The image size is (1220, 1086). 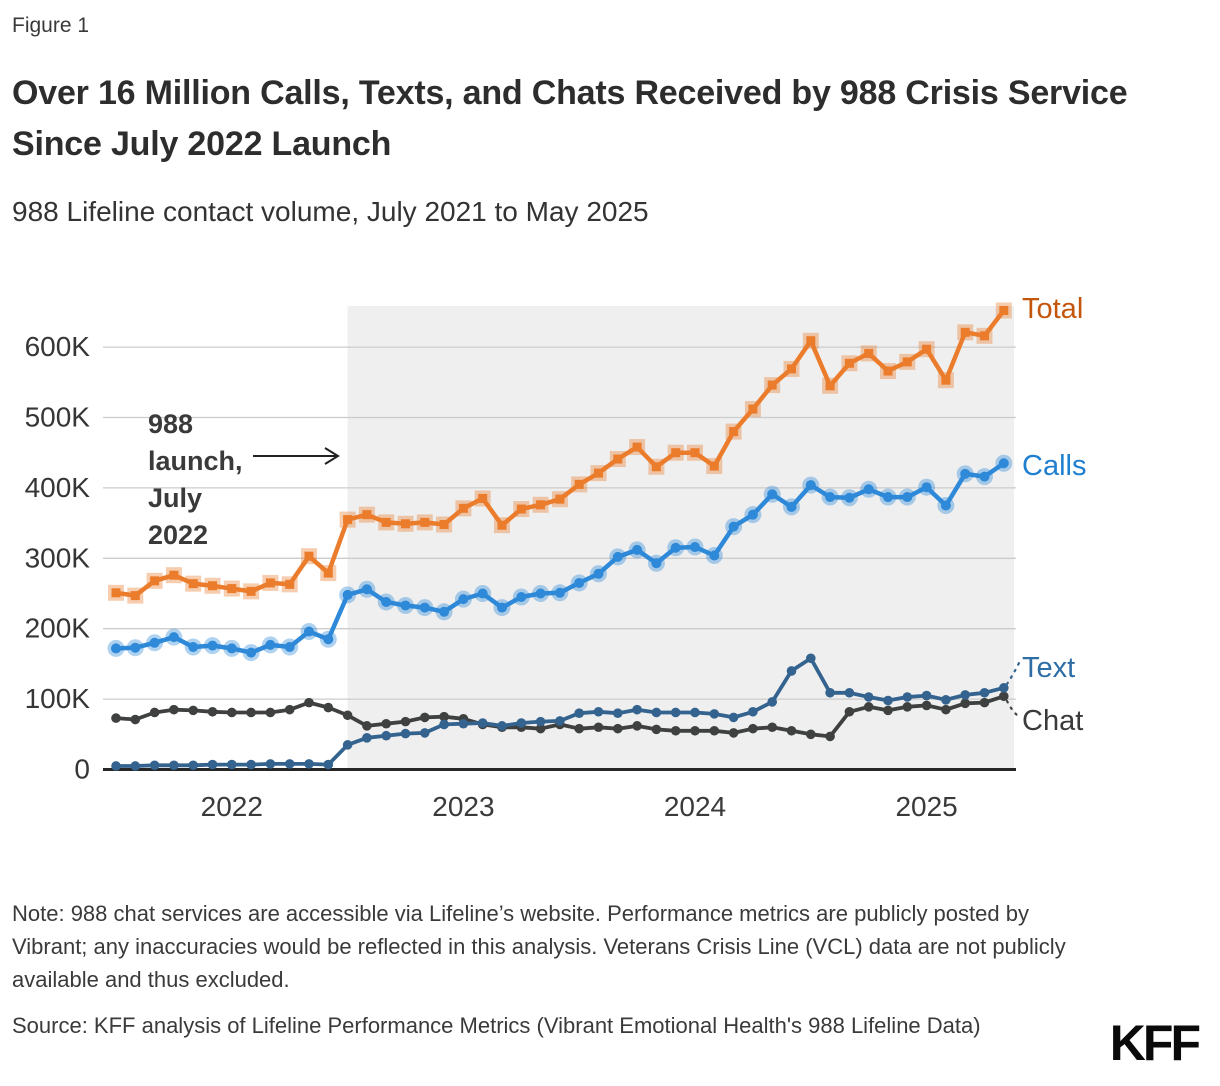 What do you see at coordinates (1054, 466) in the screenshot?
I see `legend-label-calls: Calls` at bounding box center [1054, 466].